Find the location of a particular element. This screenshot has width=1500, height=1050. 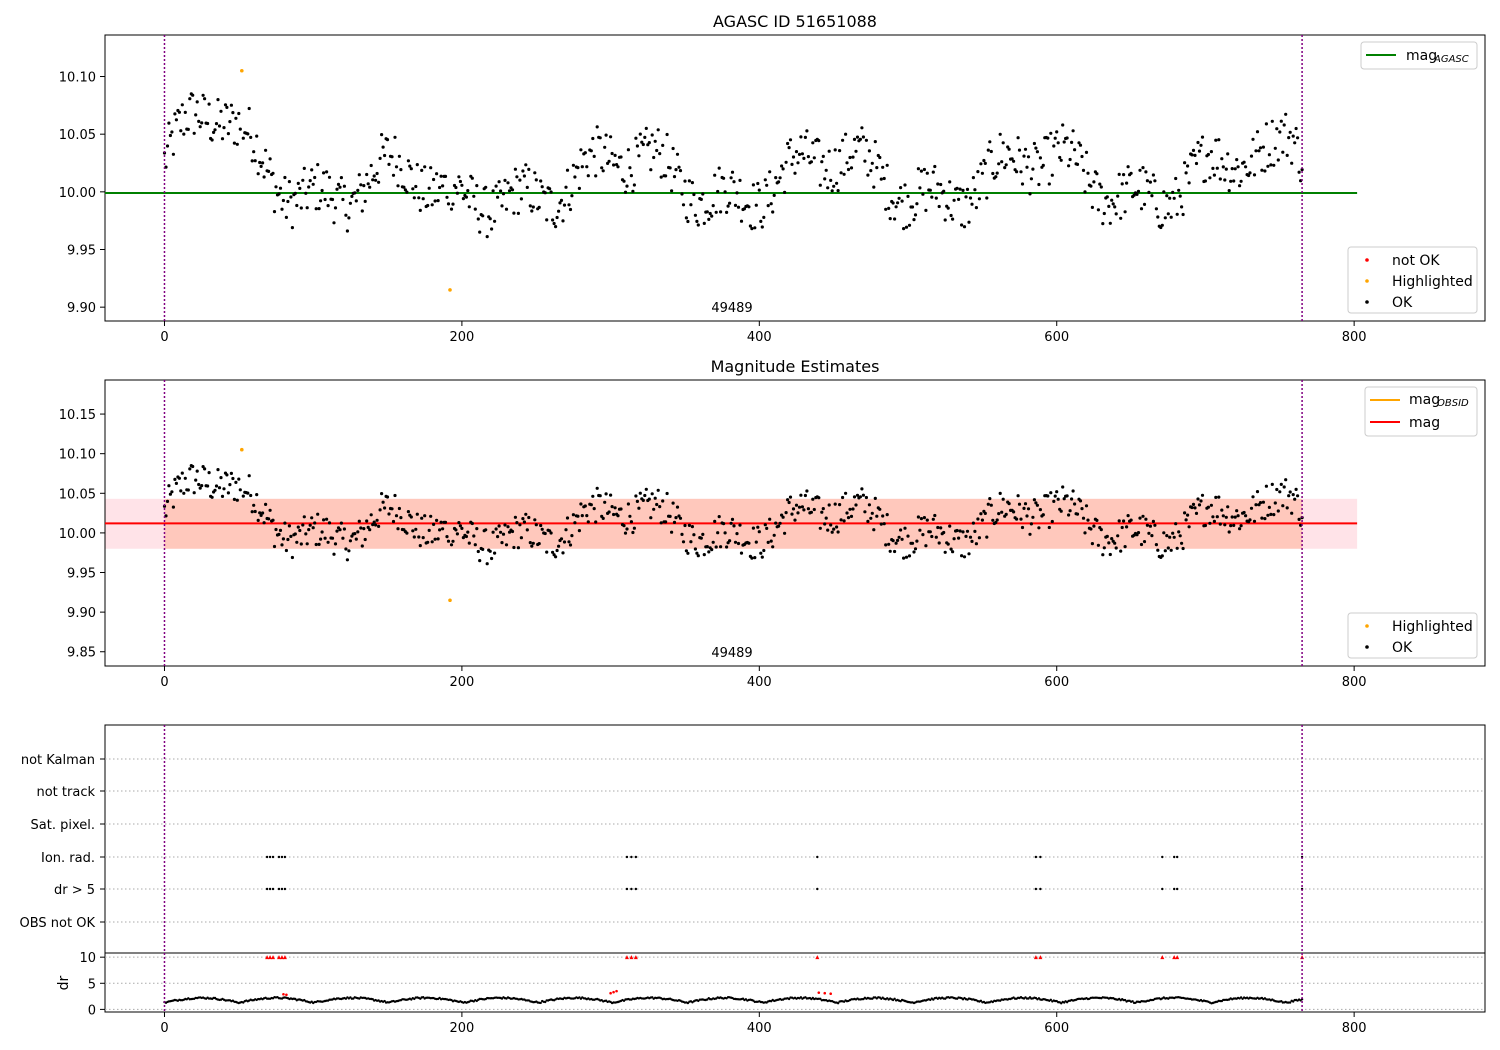

agasc-ytick-label-1: 9.95 is located at coordinates (81, 251).